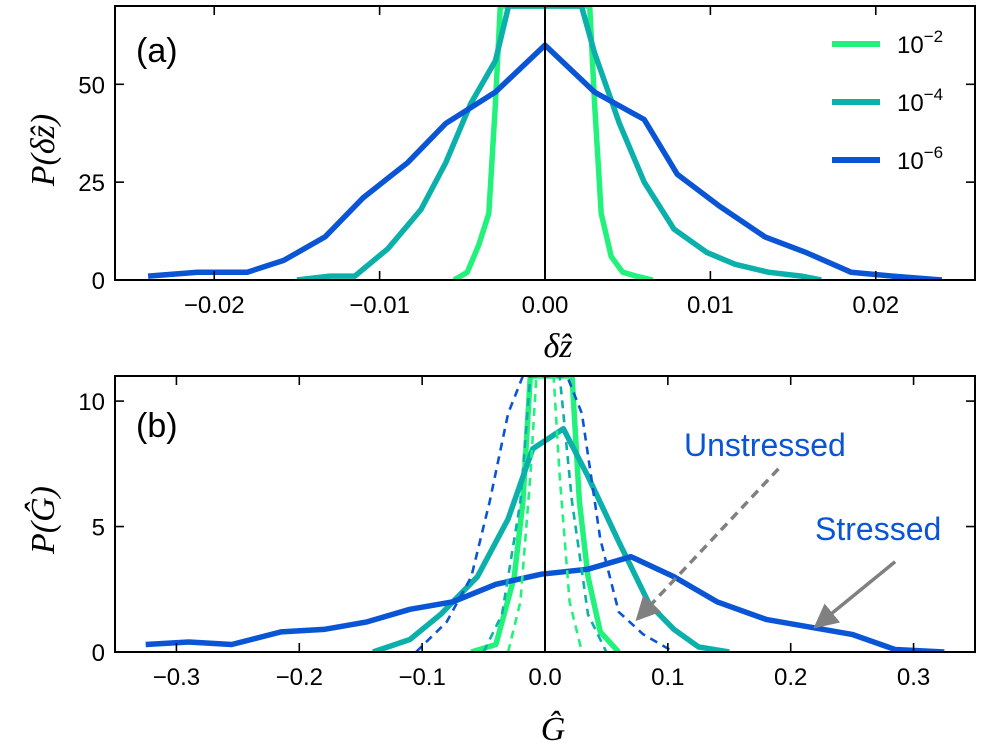 The width and height of the screenshot is (996, 747). Describe the element at coordinates (91, 402) in the screenshot. I see `panel-b-y-tick-label: 10` at that location.